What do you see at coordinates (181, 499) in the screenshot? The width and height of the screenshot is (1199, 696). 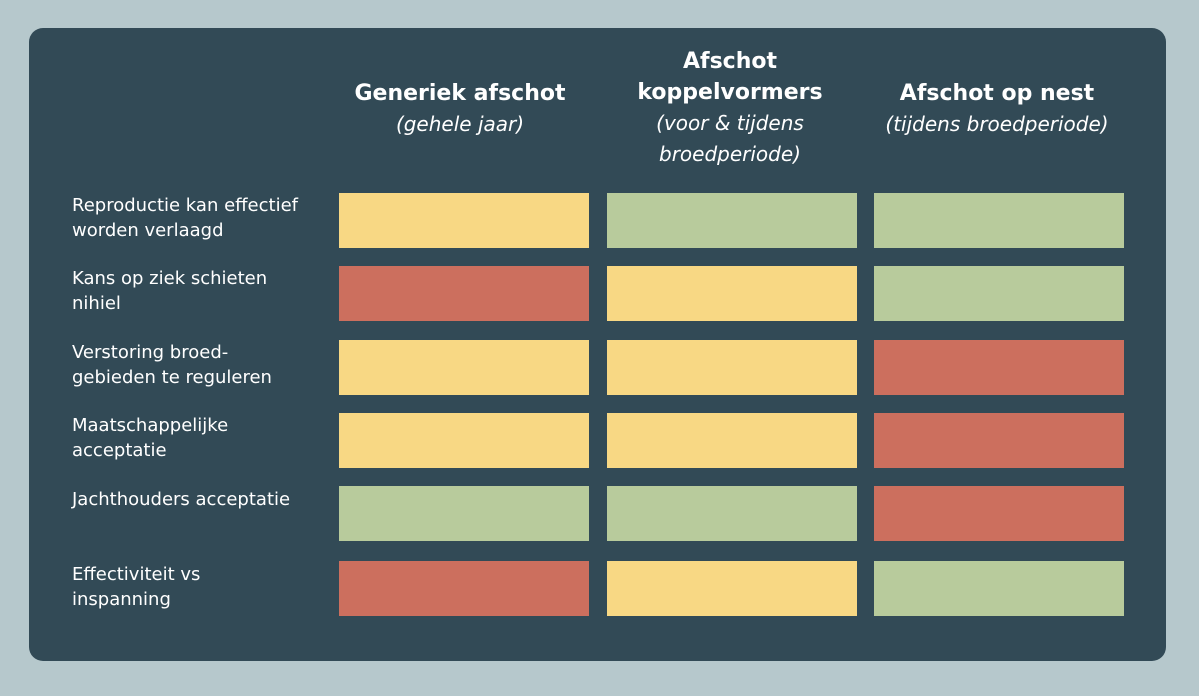 I see `row-label: Jachthouders acceptatie` at bounding box center [181, 499].